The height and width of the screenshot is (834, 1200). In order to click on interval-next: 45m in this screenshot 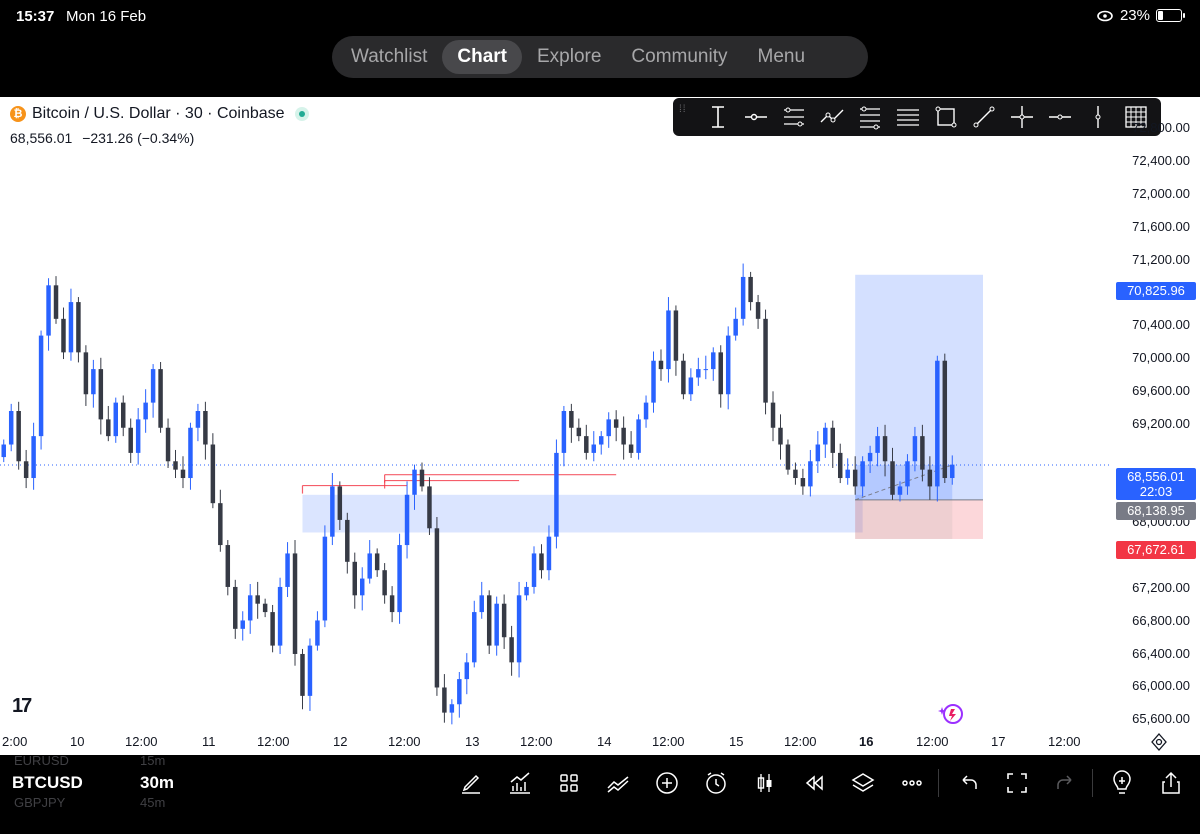, I will do `click(153, 802)`.